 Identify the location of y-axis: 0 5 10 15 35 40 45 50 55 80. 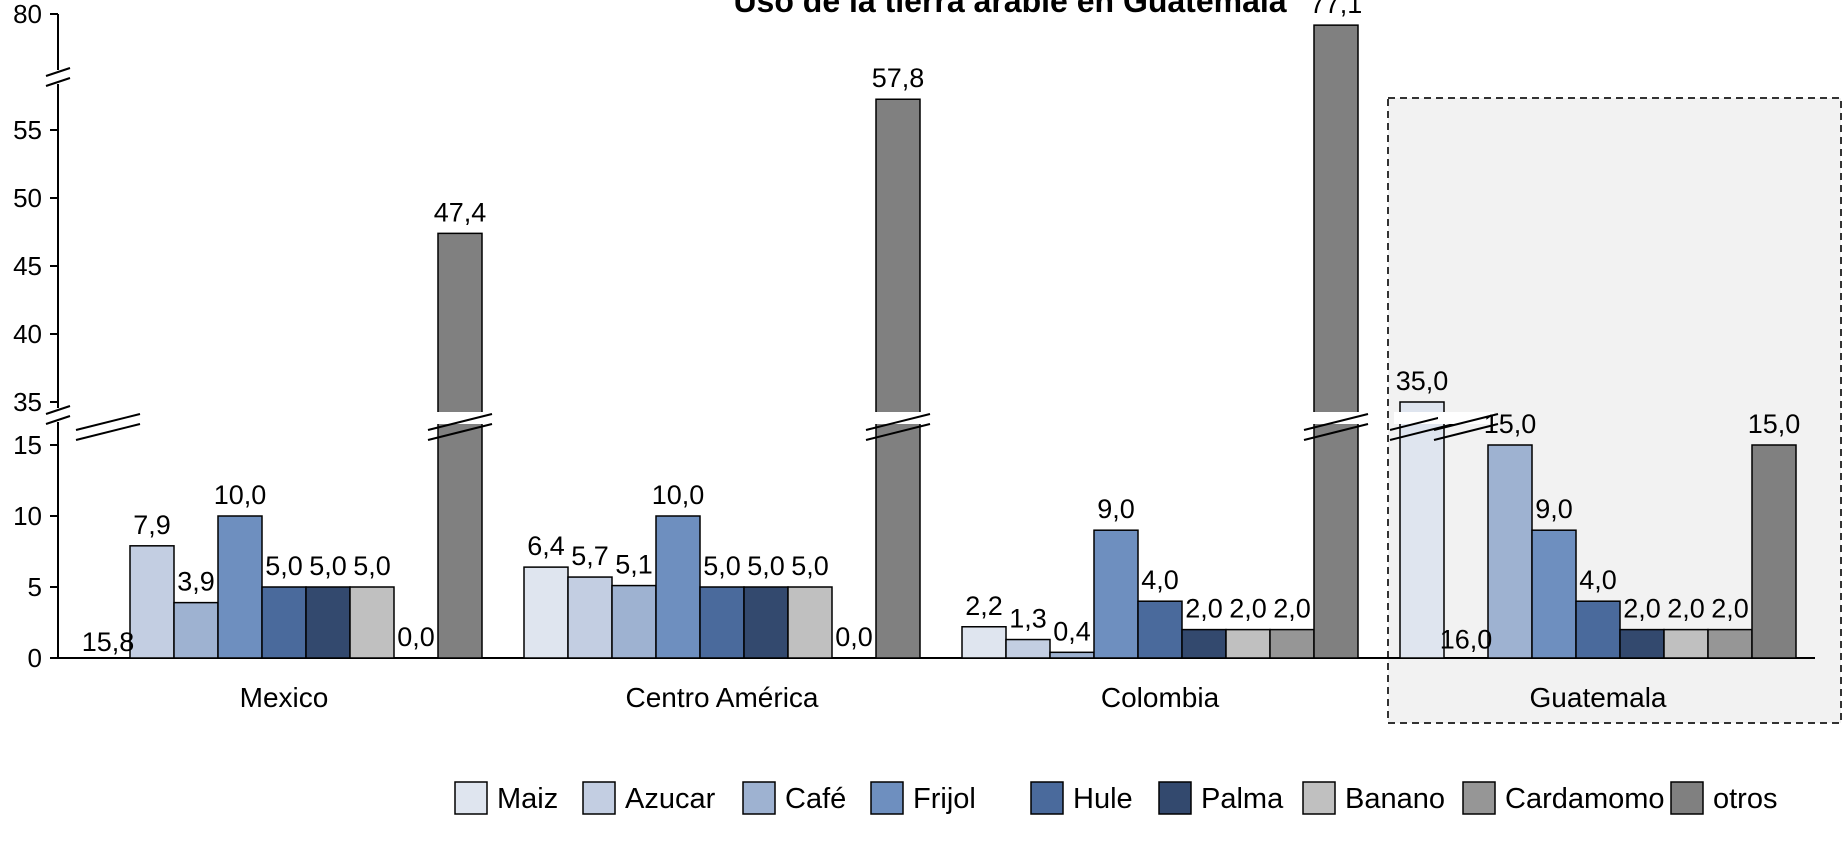
(42, 336).